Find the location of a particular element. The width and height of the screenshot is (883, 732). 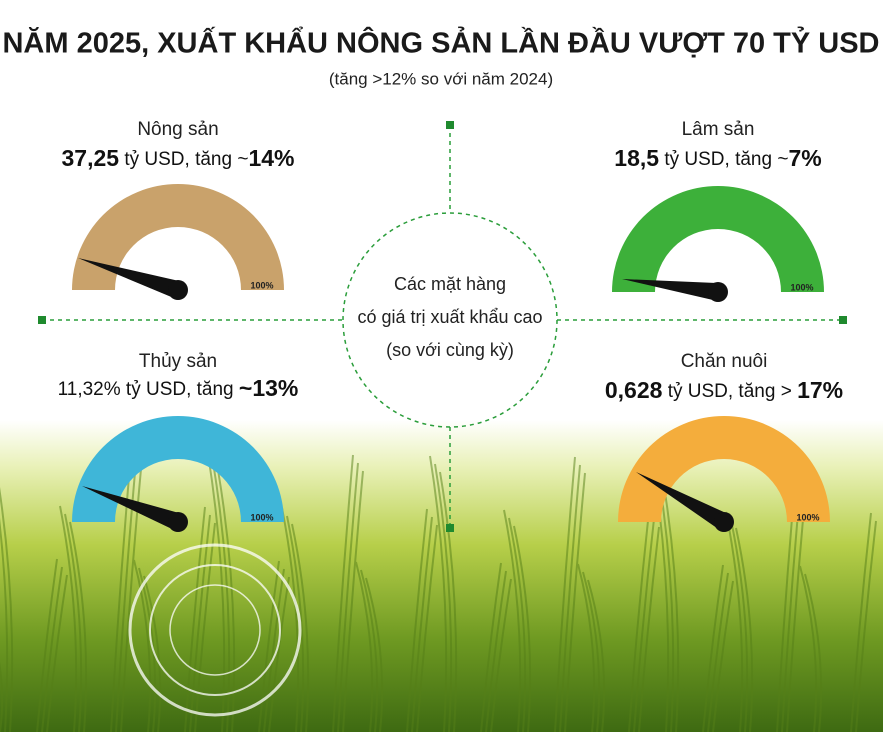

item: Lâm sản 18,5 tỷ USD, tăng ~7% 100% is located at coordinates (718, 210).